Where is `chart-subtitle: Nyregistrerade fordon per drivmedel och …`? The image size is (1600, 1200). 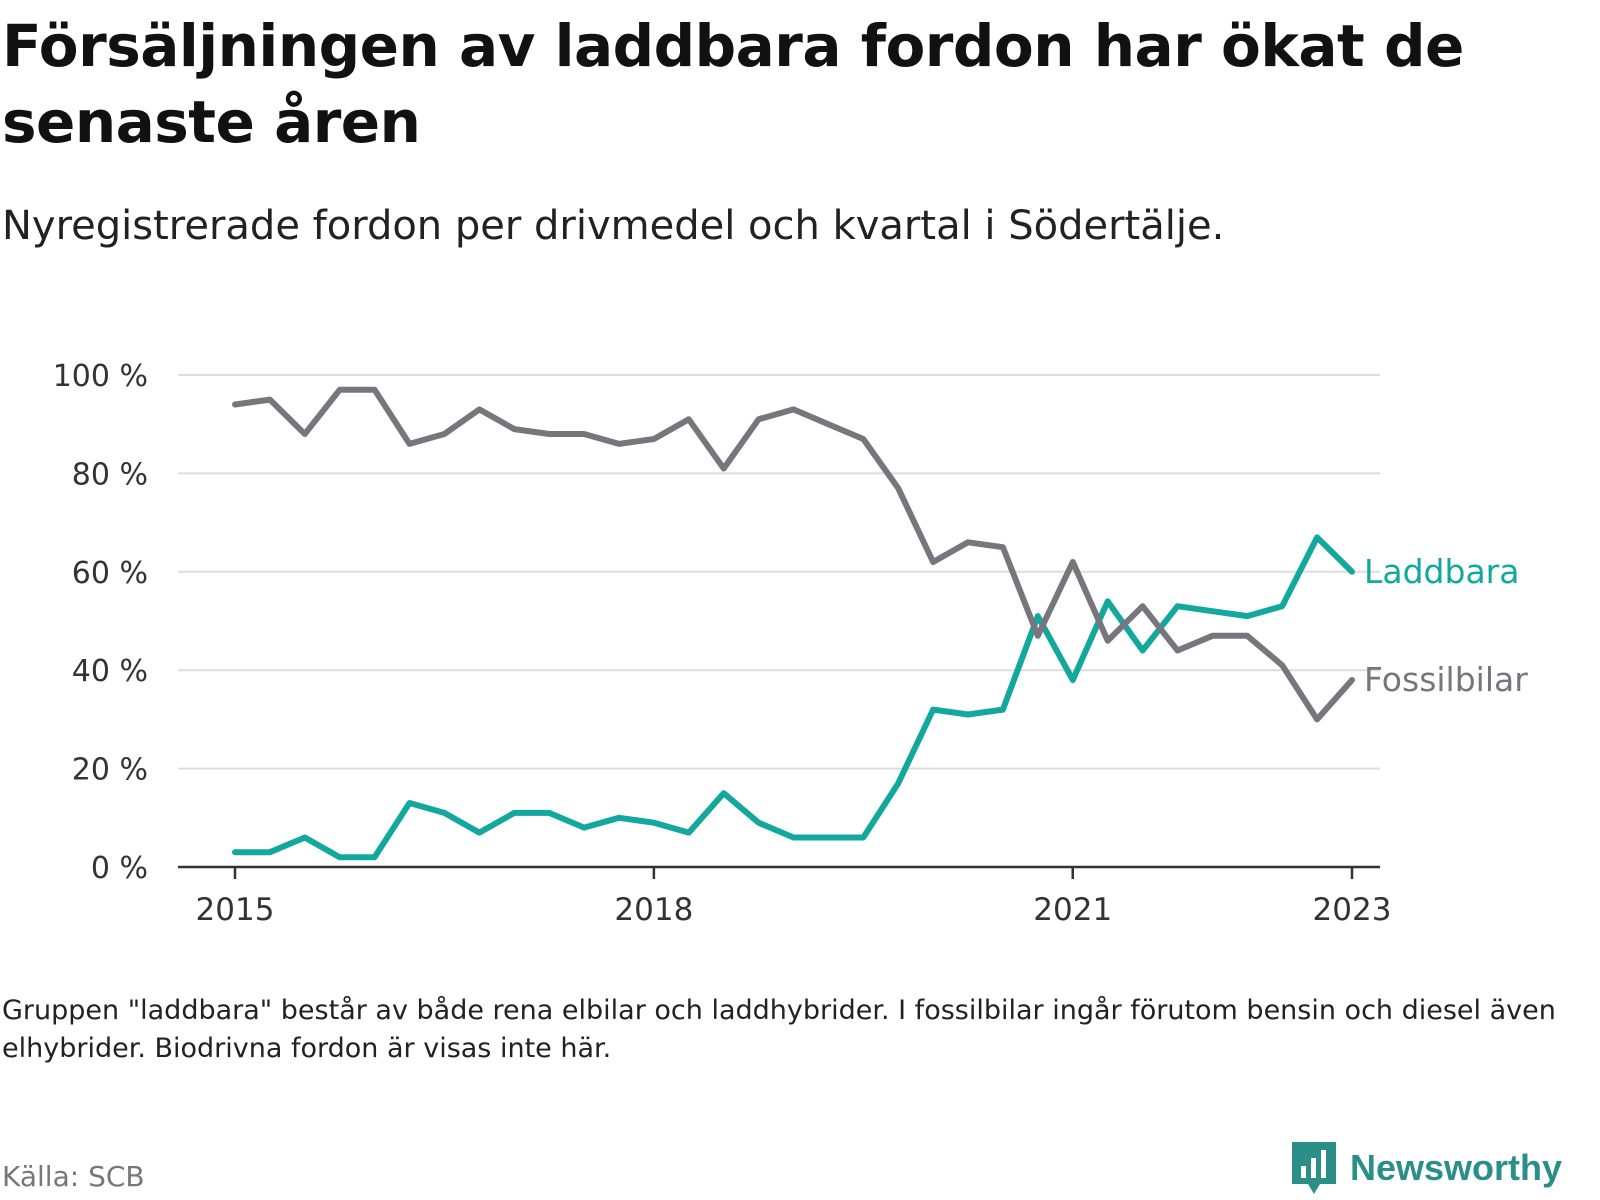 chart-subtitle: Nyregistrerade fordon per drivmedel och … is located at coordinates (613, 226).